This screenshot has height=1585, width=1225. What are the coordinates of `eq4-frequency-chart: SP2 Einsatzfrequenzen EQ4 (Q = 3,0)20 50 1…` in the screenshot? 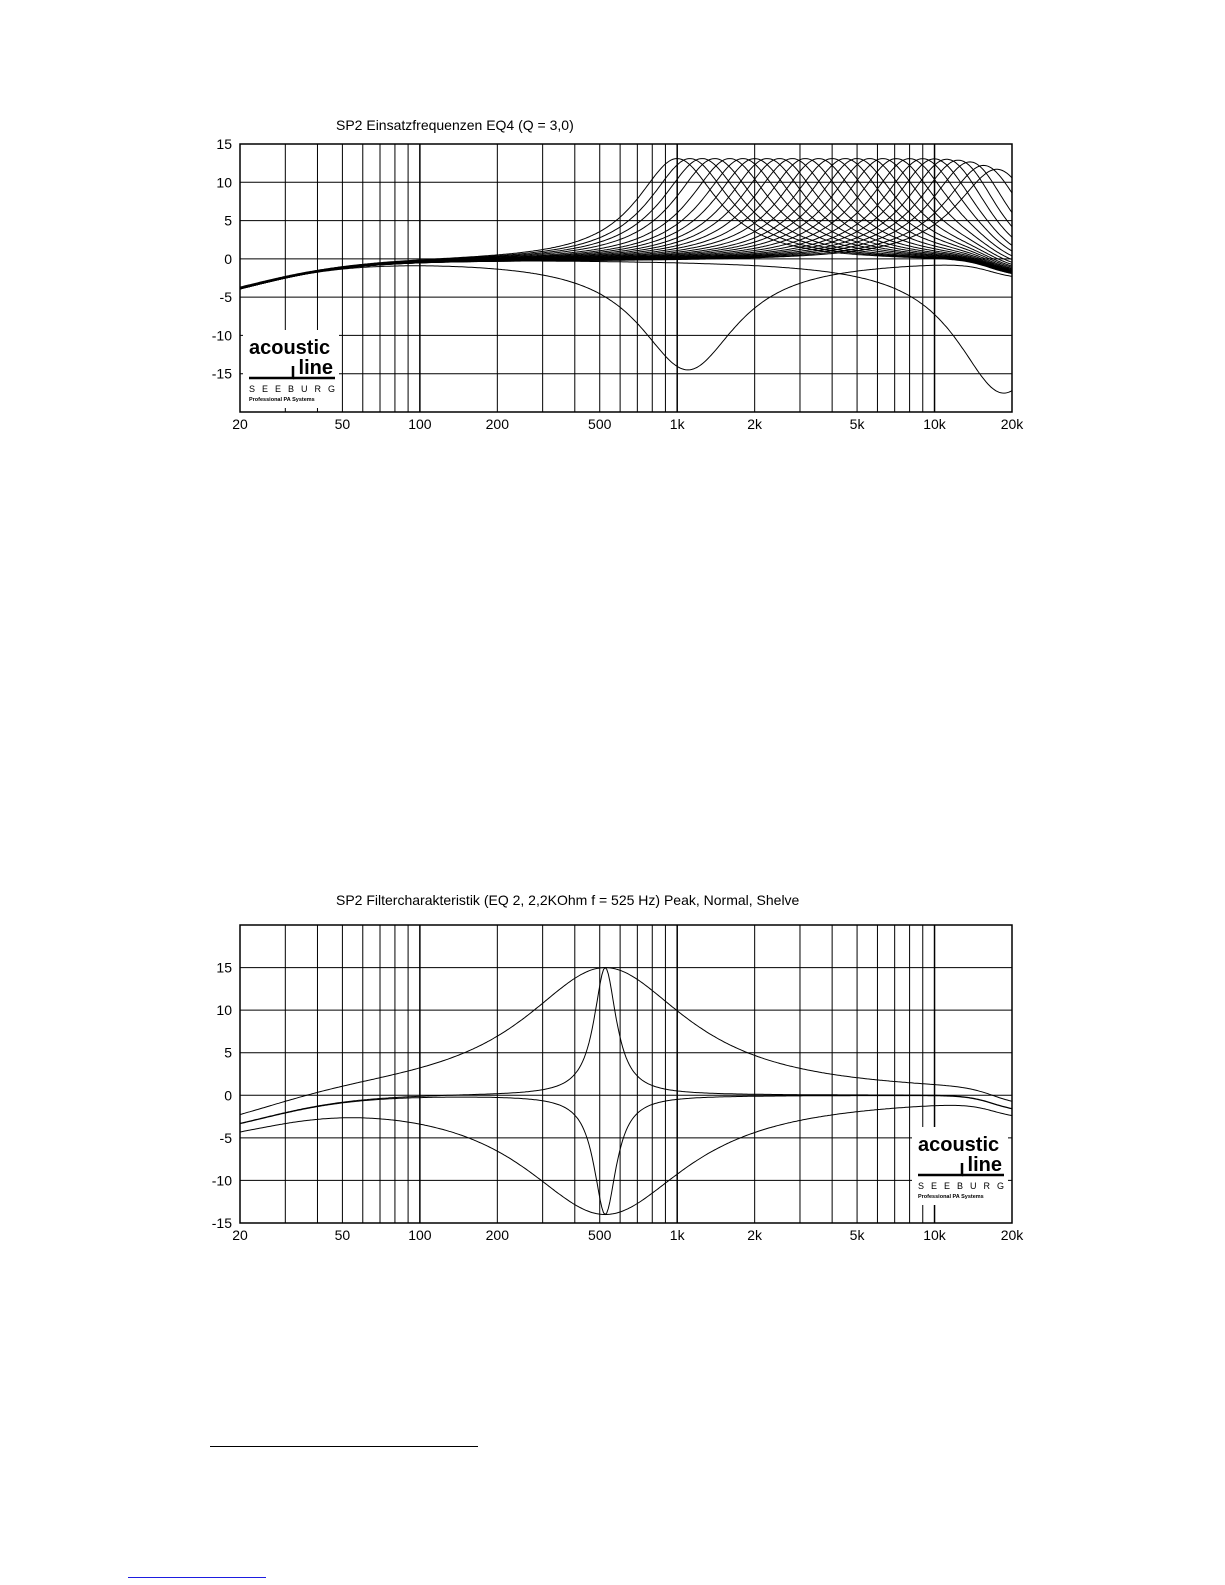 It's located at (618, 274).